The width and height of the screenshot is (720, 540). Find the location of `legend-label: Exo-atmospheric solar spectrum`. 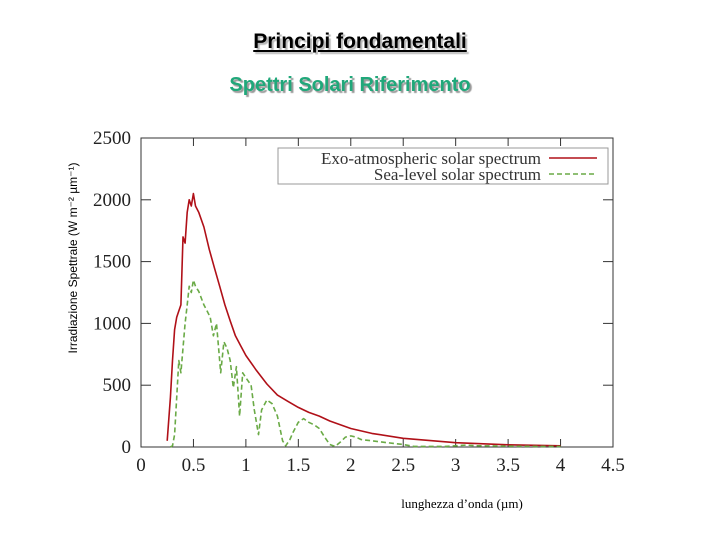

legend-label: Exo-atmospheric solar spectrum is located at coordinates (431, 158).